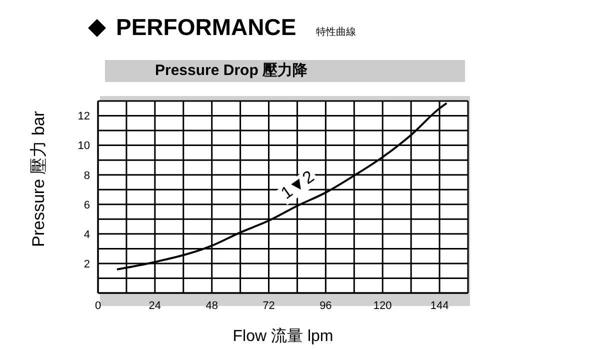 The image size is (600, 350). What do you see at coordinates (297, 184) in the screenshot?
I see `annotation: 1▼2` at bounding box center [297, 184].